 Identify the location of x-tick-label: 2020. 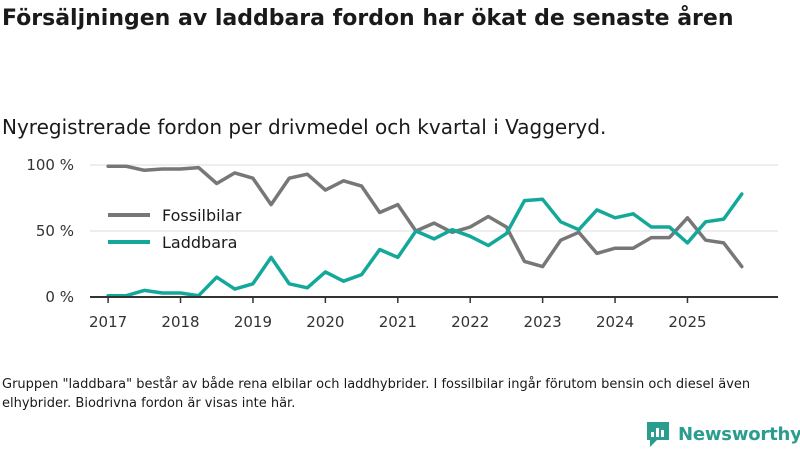
(325, 322).